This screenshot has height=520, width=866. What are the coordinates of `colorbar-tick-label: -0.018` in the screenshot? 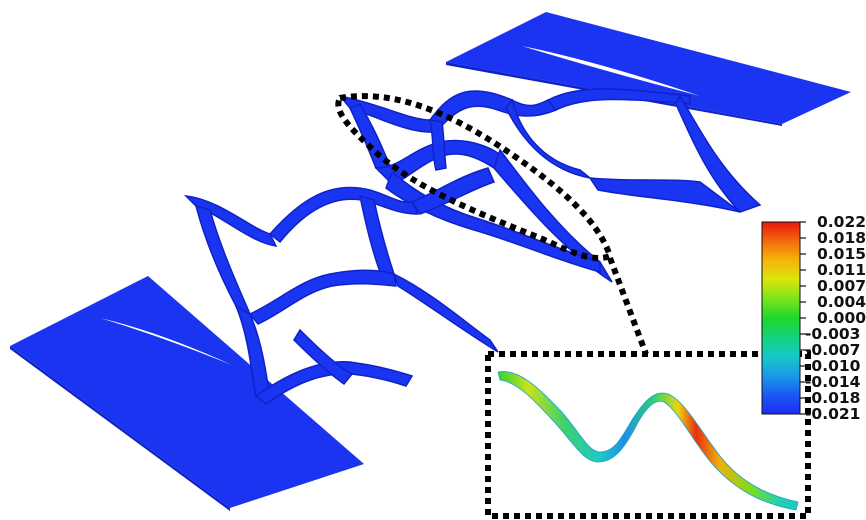 It's located at (832, 398).